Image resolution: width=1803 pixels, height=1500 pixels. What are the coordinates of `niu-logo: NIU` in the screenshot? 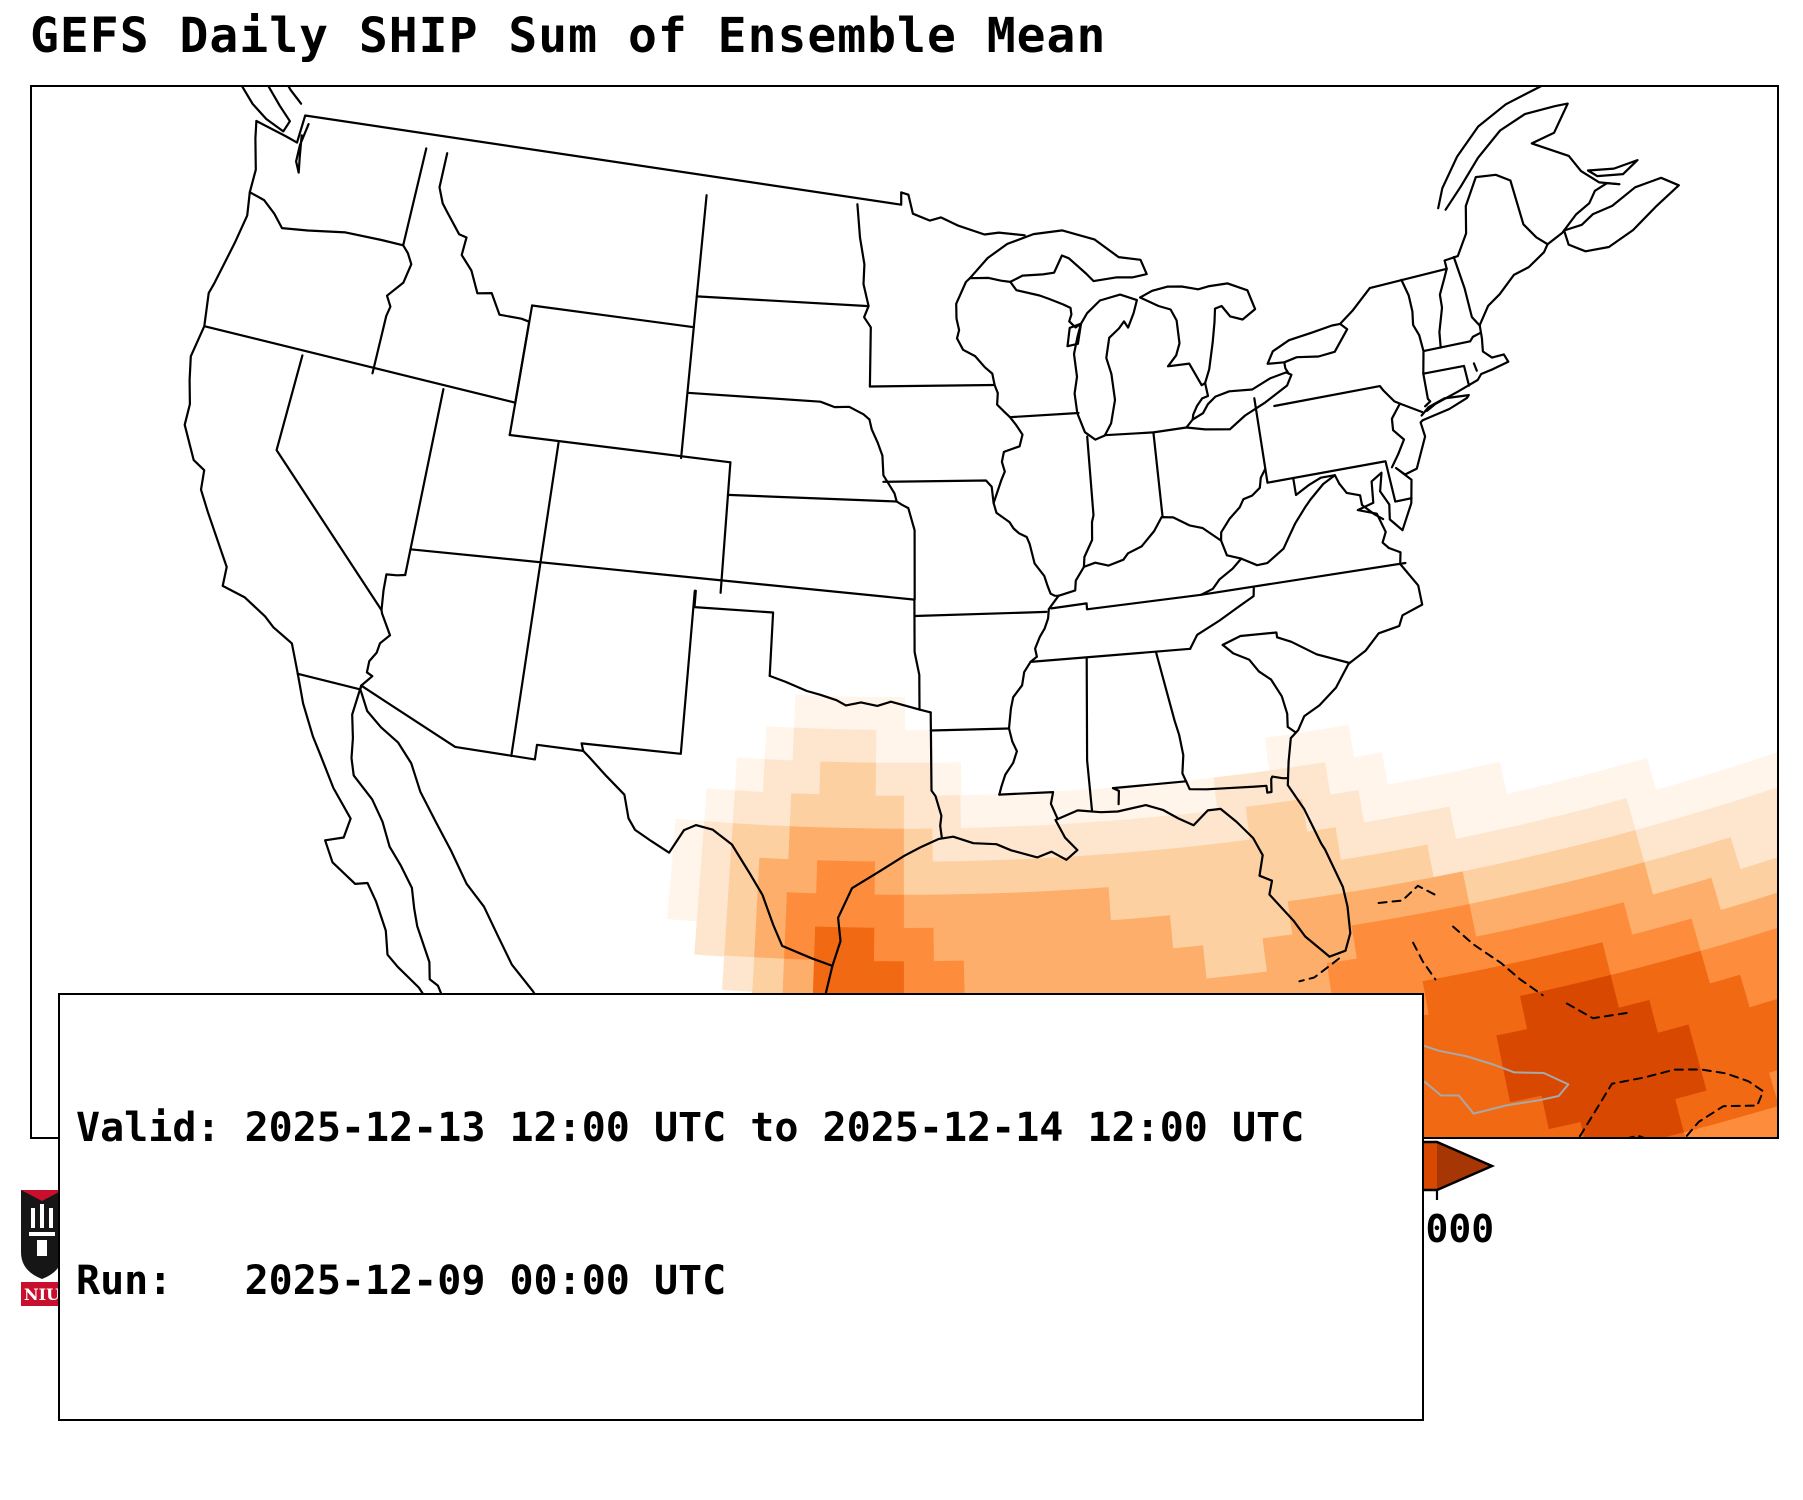 It's located at (42, 1248).